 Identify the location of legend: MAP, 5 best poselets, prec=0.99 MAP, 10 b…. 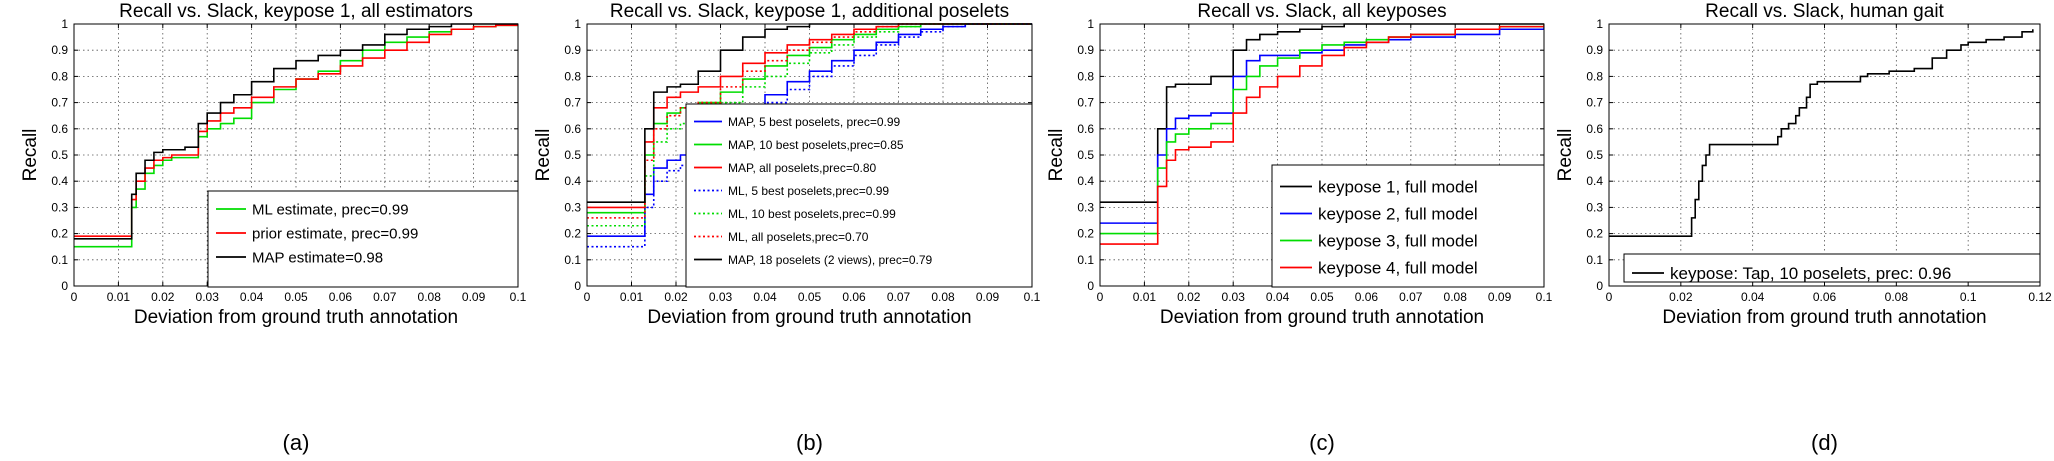
(859, 195).